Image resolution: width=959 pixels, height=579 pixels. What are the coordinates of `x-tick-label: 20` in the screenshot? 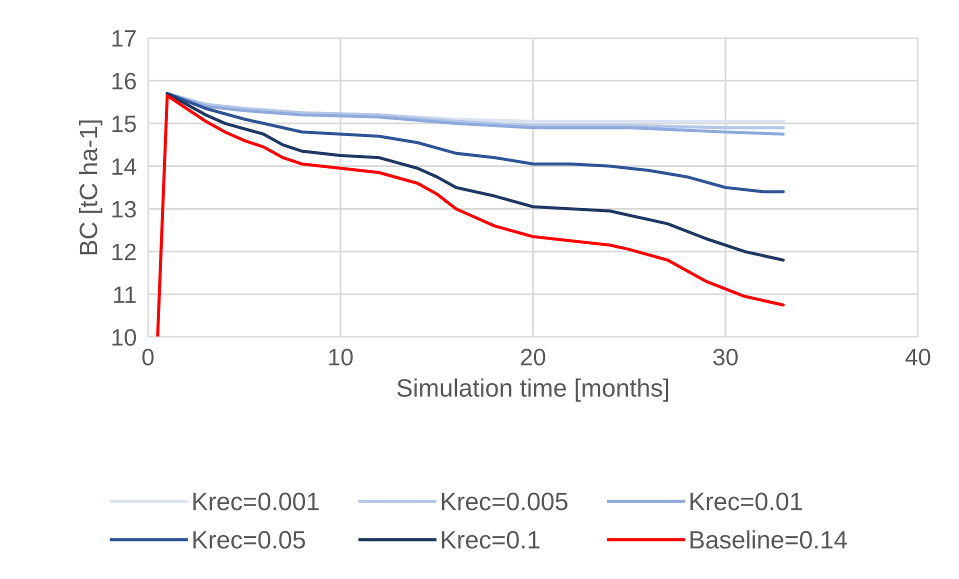 It's located at (533, 357).